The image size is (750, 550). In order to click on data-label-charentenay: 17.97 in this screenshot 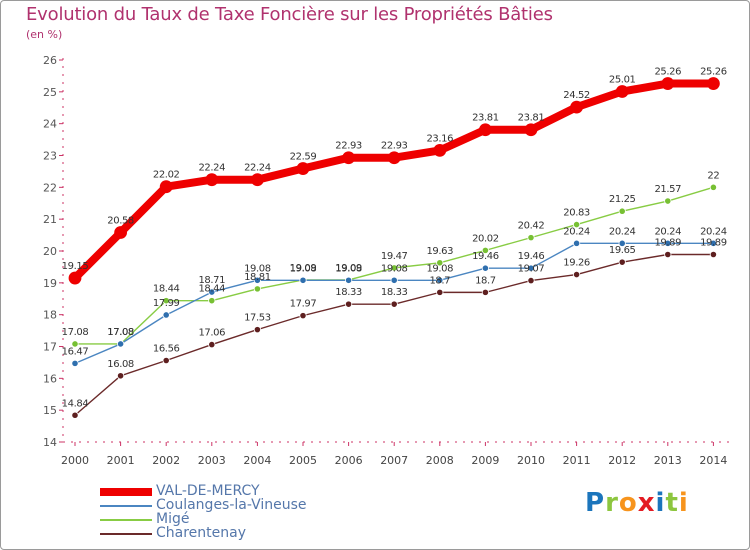, I will do `click(303, 304)`.